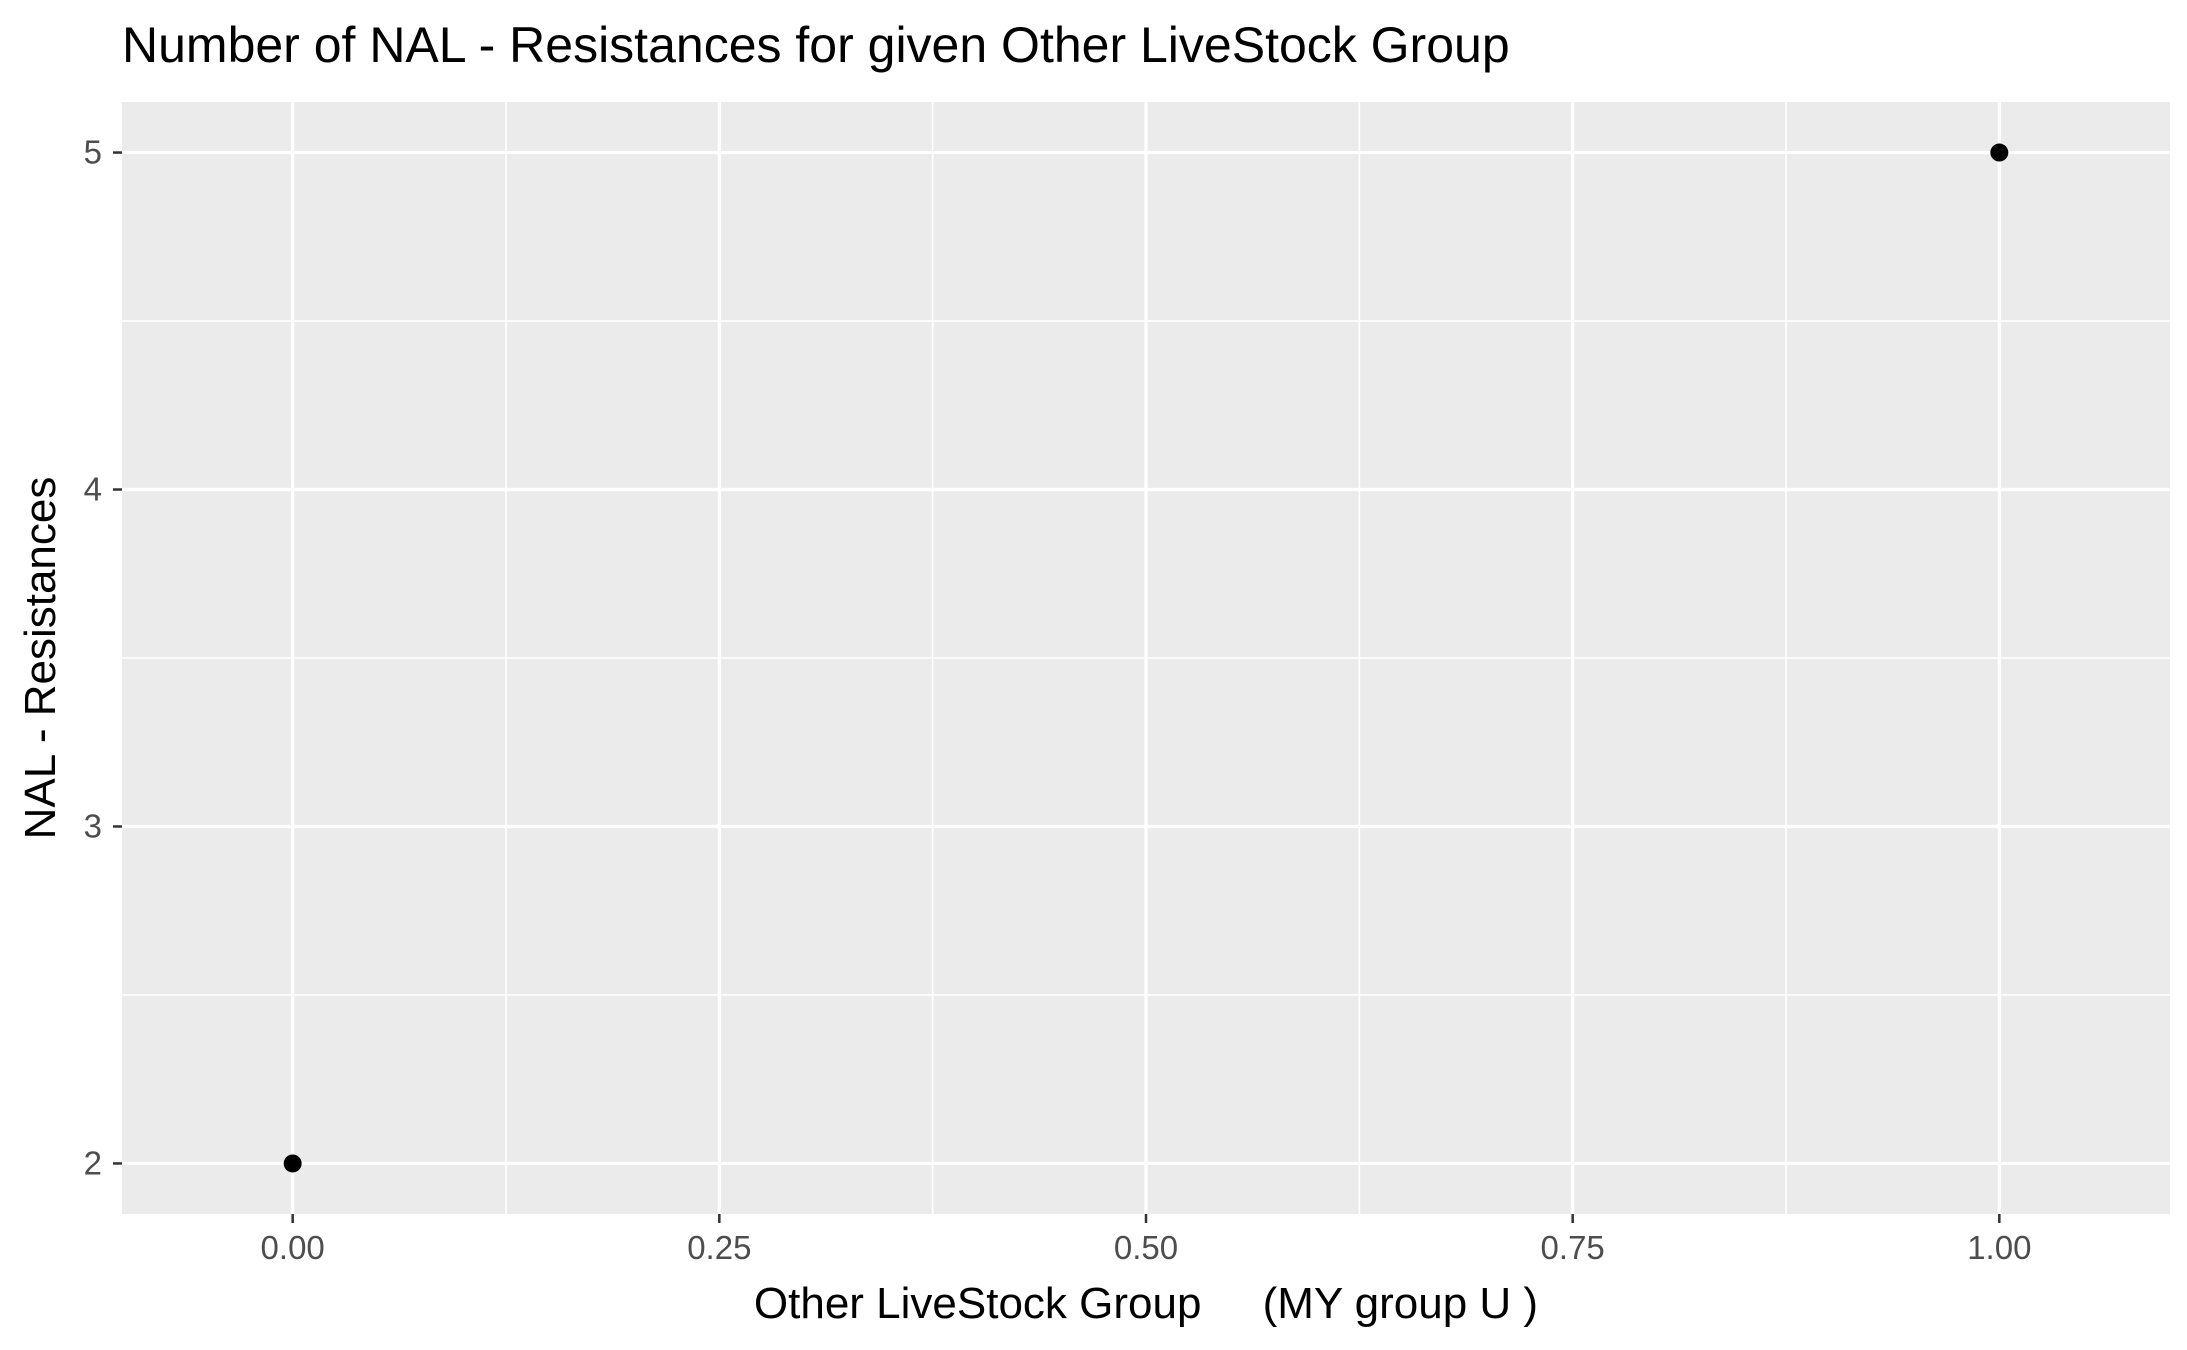  Describe the element at coordinates (1999, 1247) in the screenshot. I see `x-tick-label: 1.00` at that location.